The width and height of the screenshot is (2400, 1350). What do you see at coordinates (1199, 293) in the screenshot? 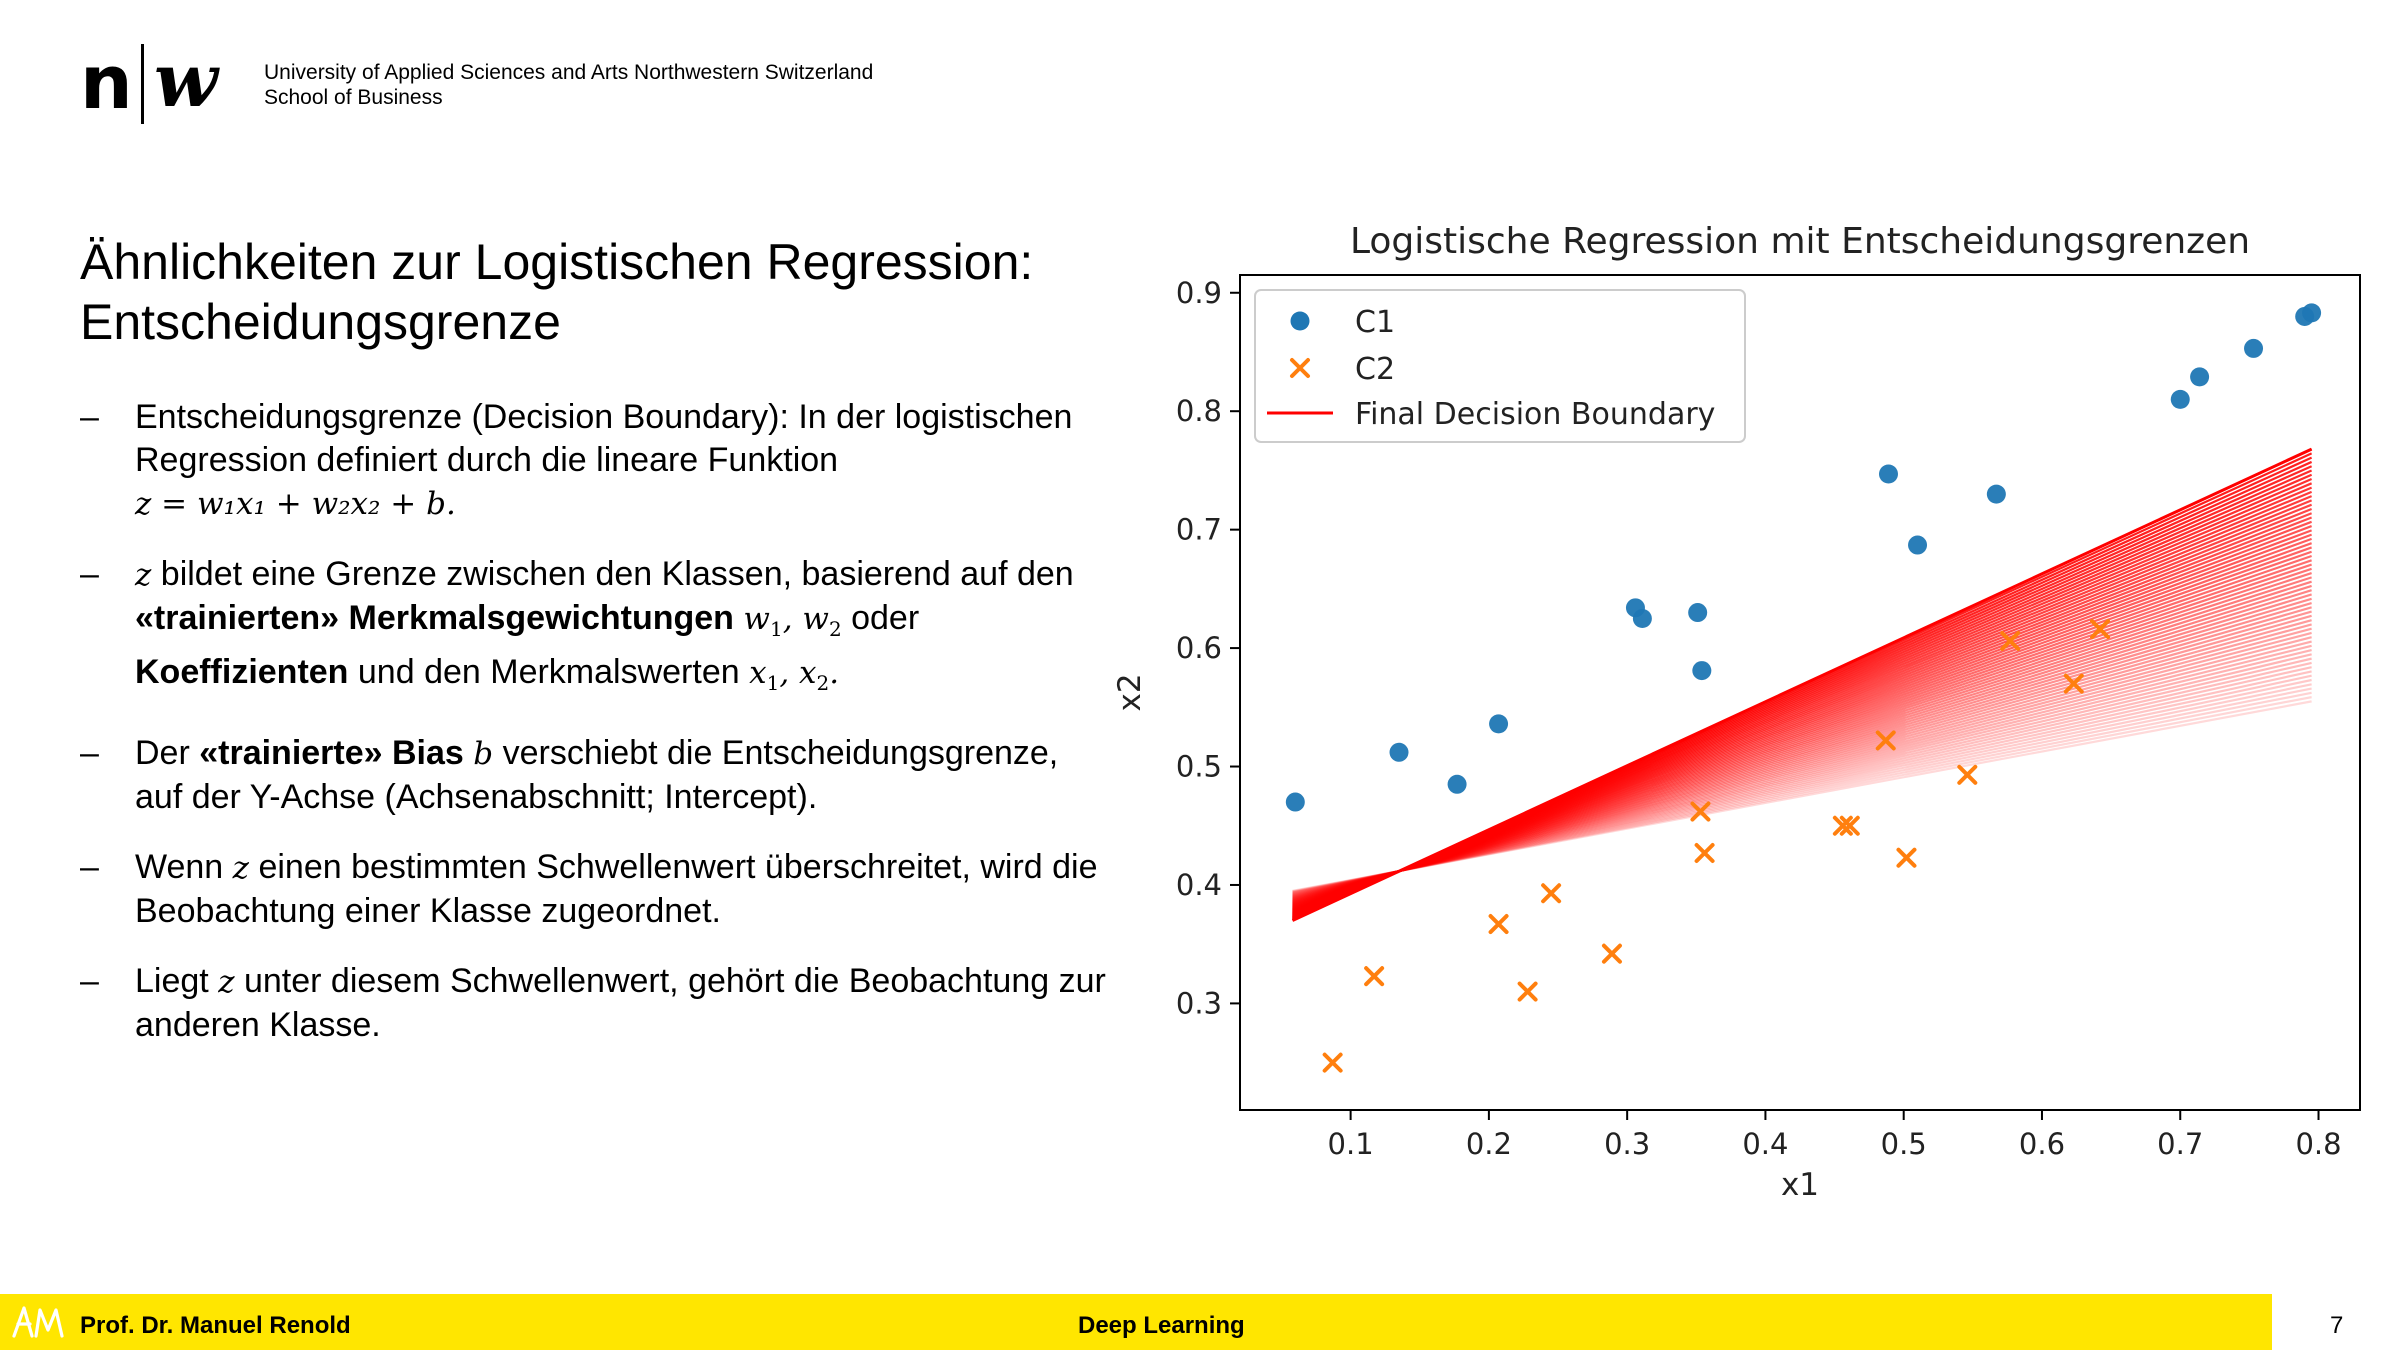
I see `y-tick-label: 0.9` at bounding box center [1199, 293].